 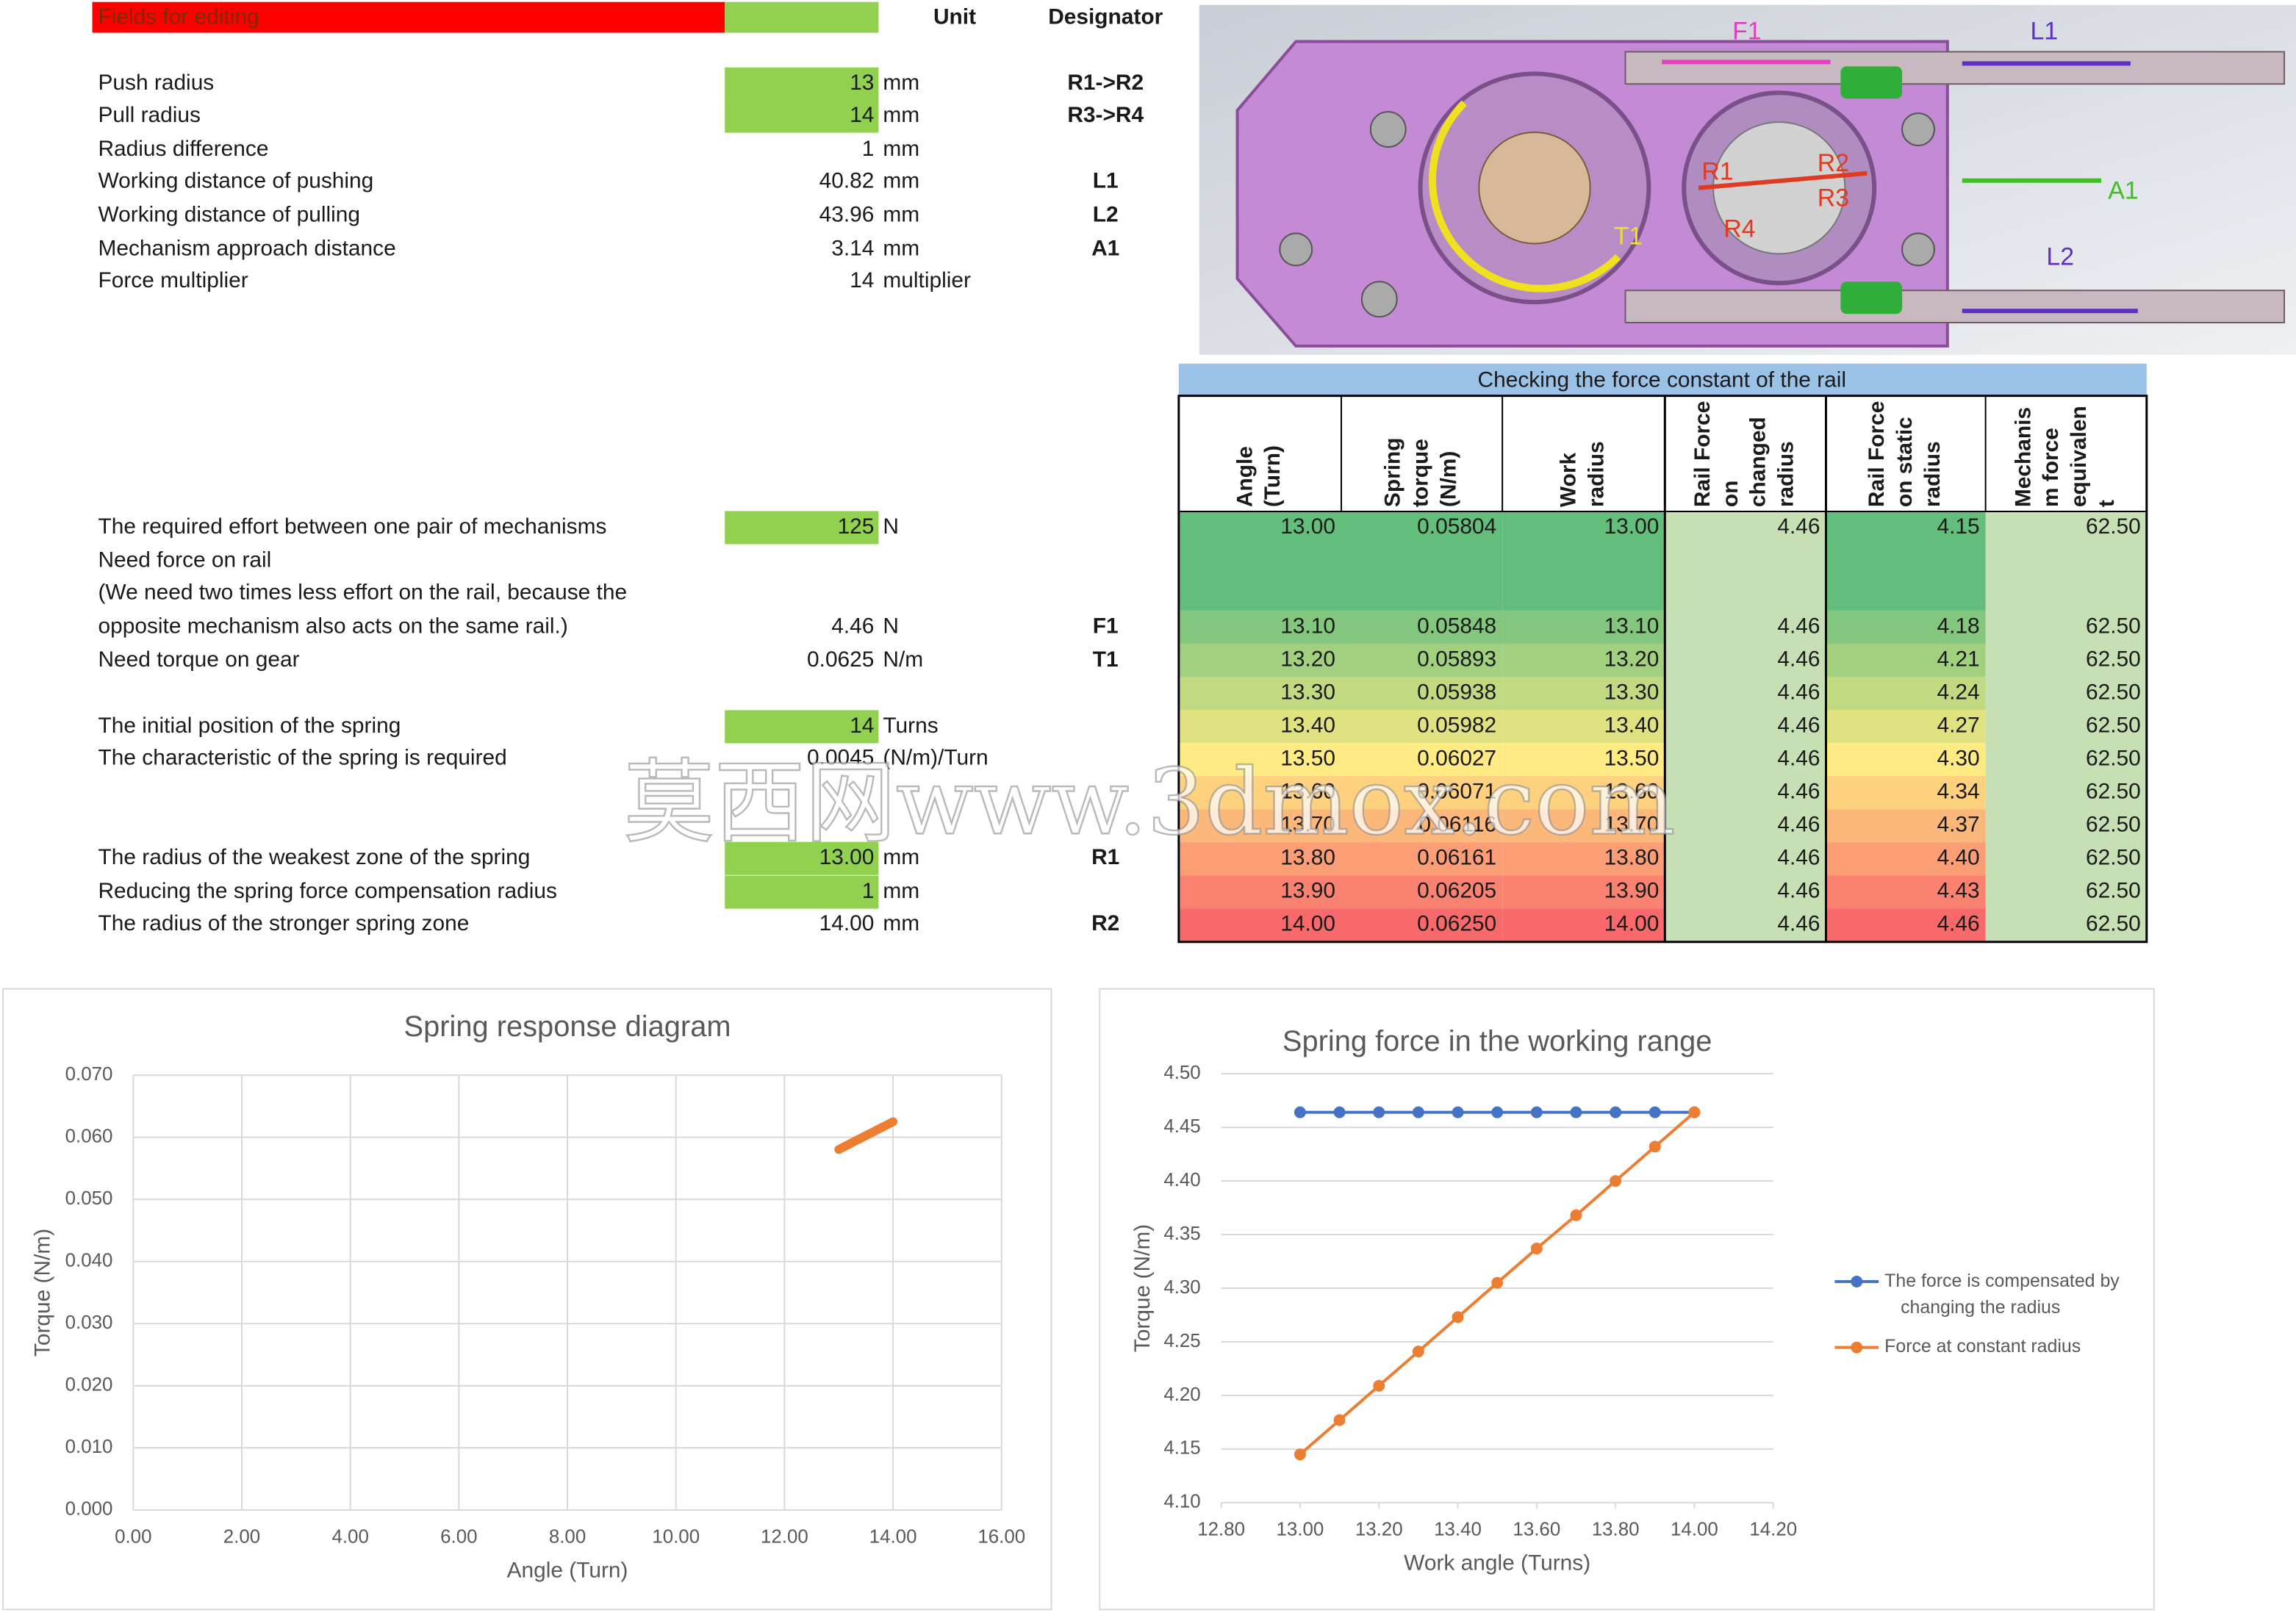 I want to click on image-label: R2, so click(x=1833, y=163).